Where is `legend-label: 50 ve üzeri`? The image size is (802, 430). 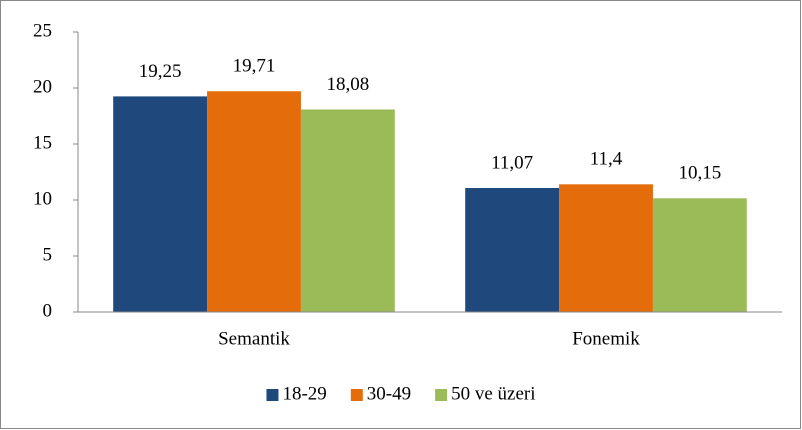
legend-label: 50 ve üzeri is located at coordinates (493, 393).